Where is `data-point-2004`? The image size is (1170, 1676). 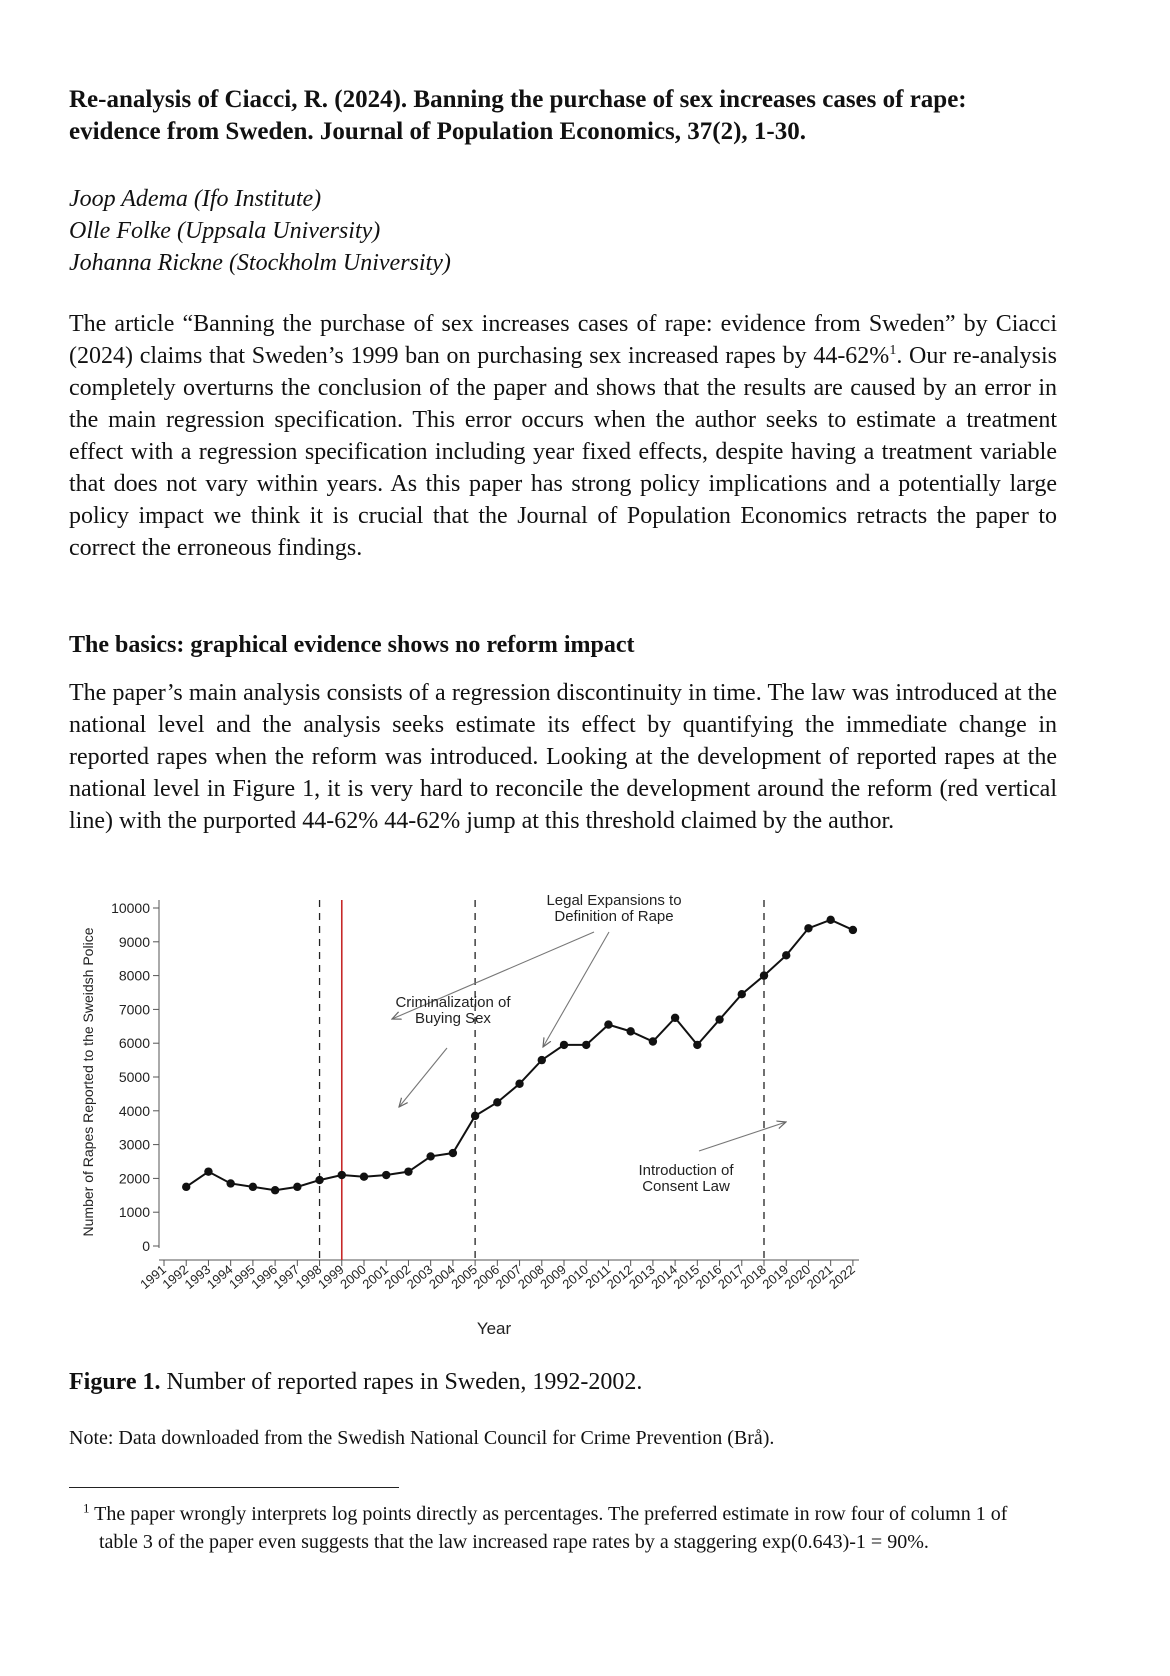 data-point-2004 is located at coordinates (453, 1153).